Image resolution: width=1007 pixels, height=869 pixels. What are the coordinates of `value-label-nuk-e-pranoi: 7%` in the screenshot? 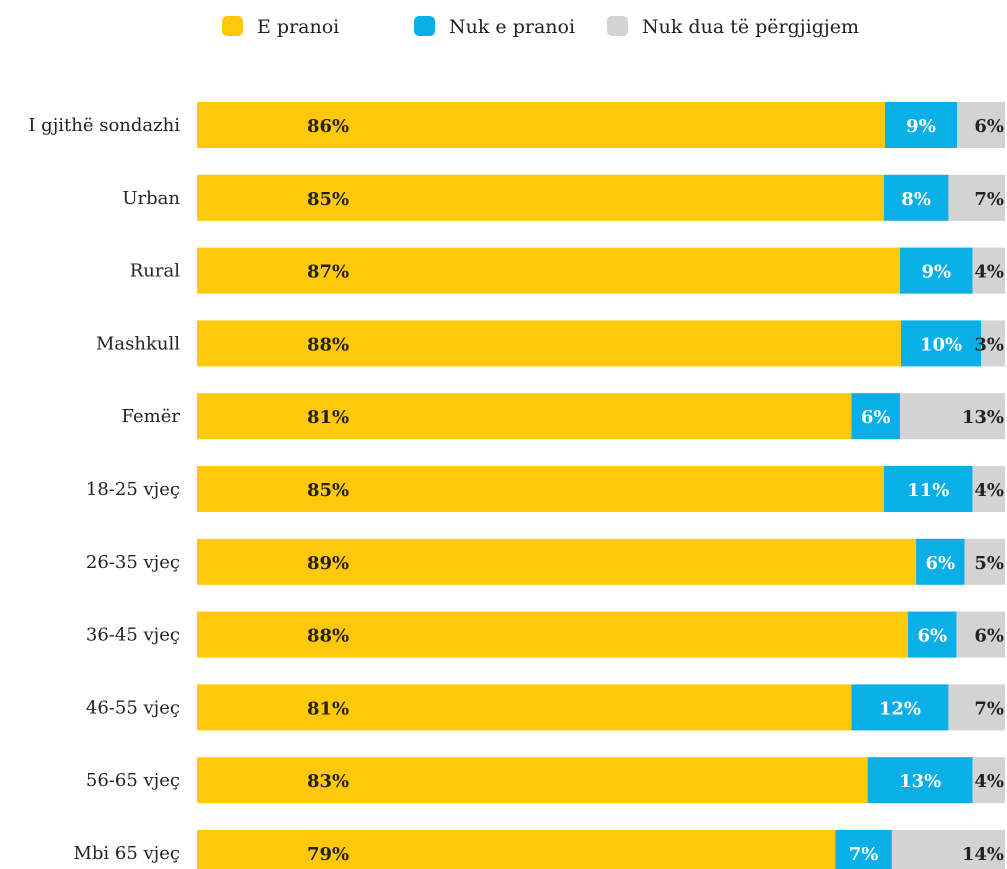 It's located at (864, 854).